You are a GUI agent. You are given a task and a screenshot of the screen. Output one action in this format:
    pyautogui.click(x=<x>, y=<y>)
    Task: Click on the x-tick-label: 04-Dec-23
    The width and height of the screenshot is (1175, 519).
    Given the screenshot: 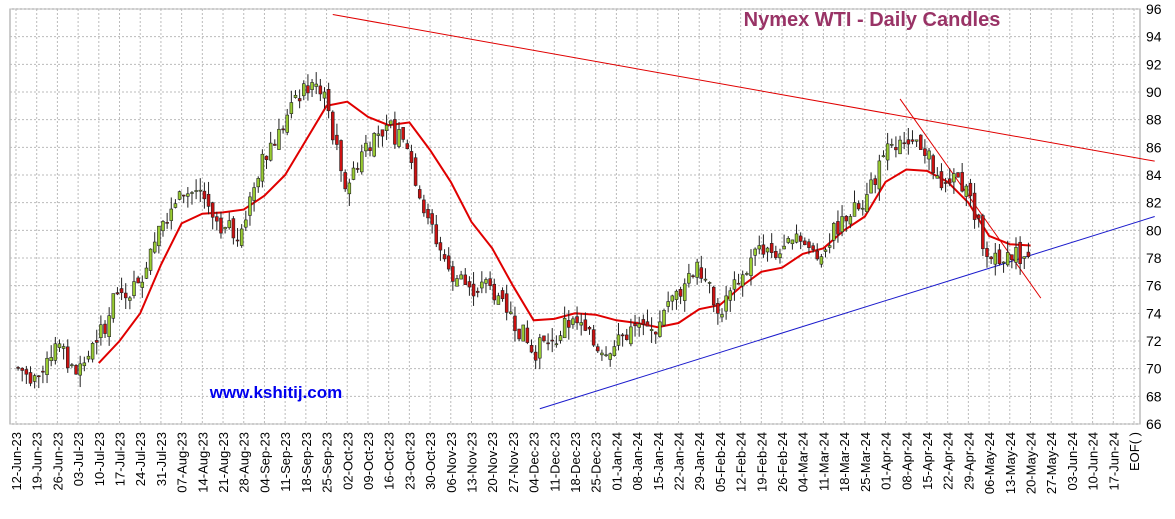 What is the action you would take?
    pyautogui.click(x=534, y=462)
    